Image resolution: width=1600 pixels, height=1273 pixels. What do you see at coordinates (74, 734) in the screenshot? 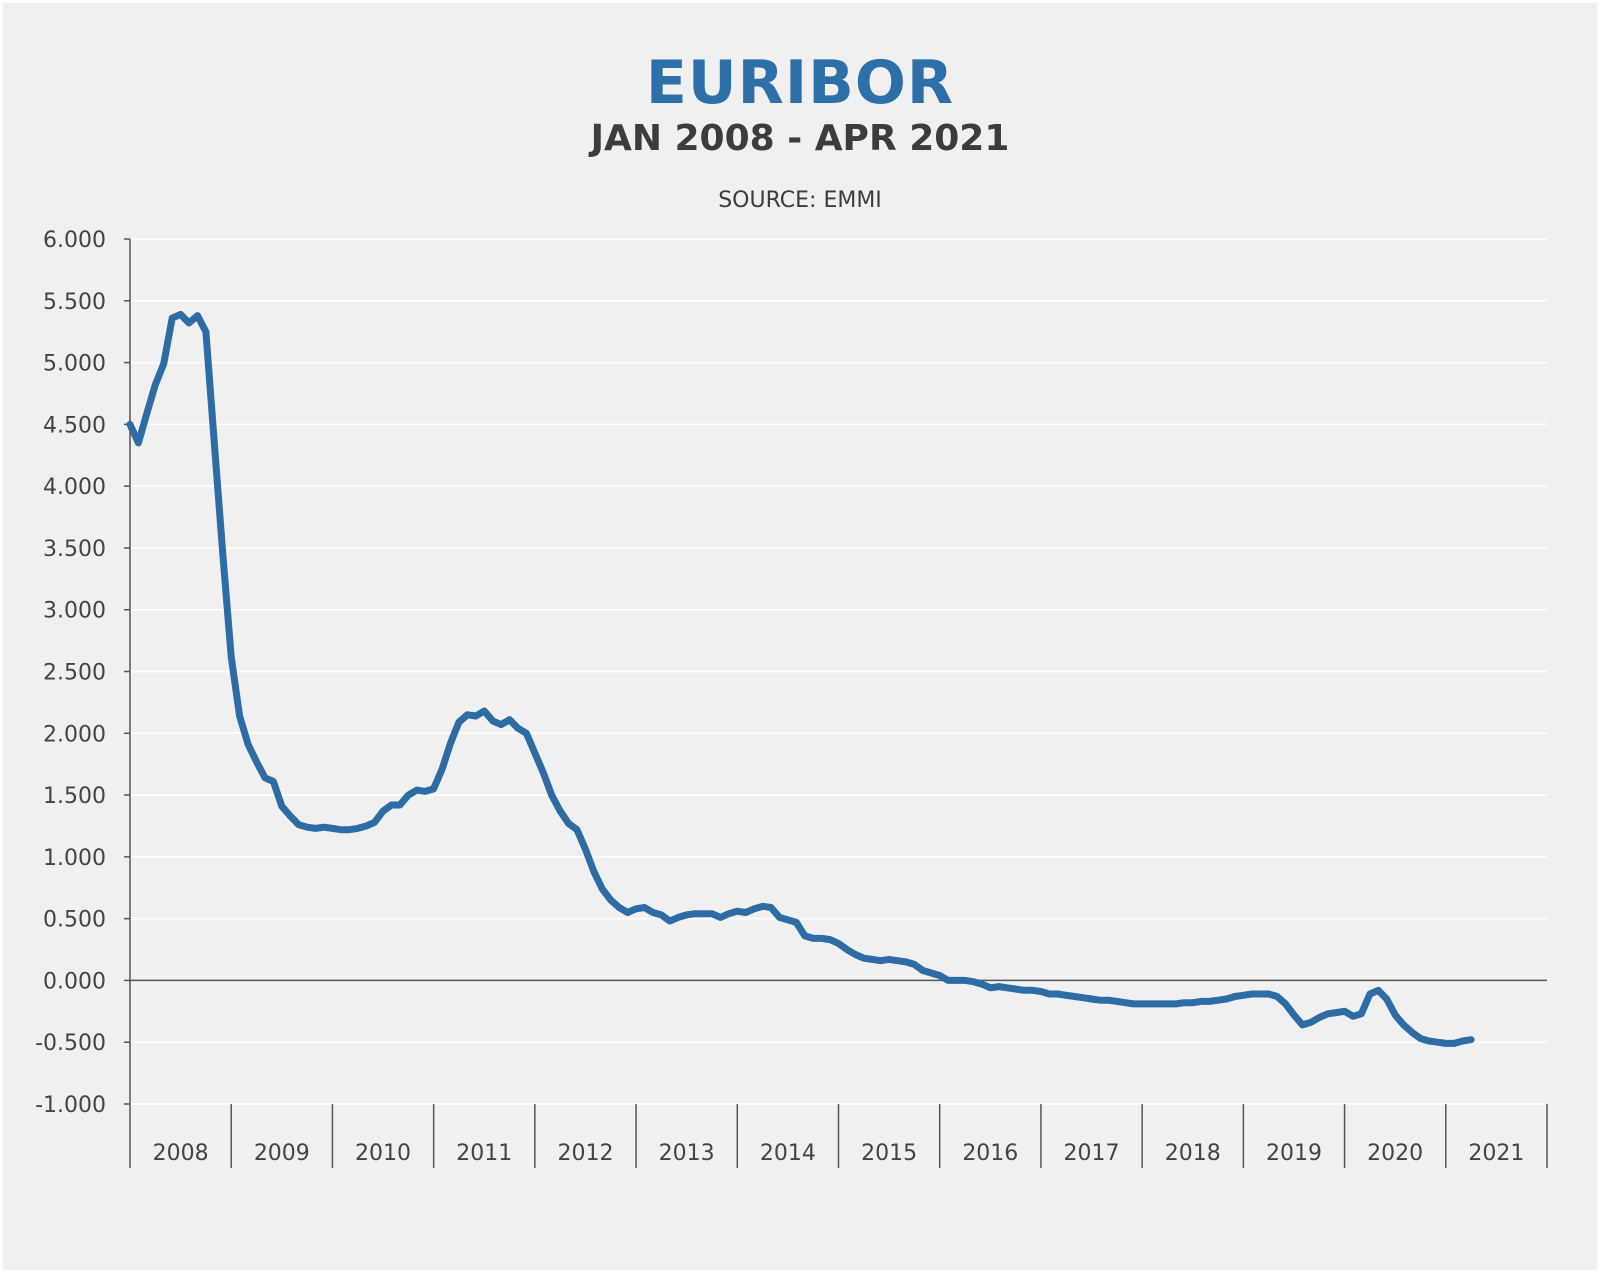
I see `y-tick-label: 2.000` at bounding box center [74, 734].